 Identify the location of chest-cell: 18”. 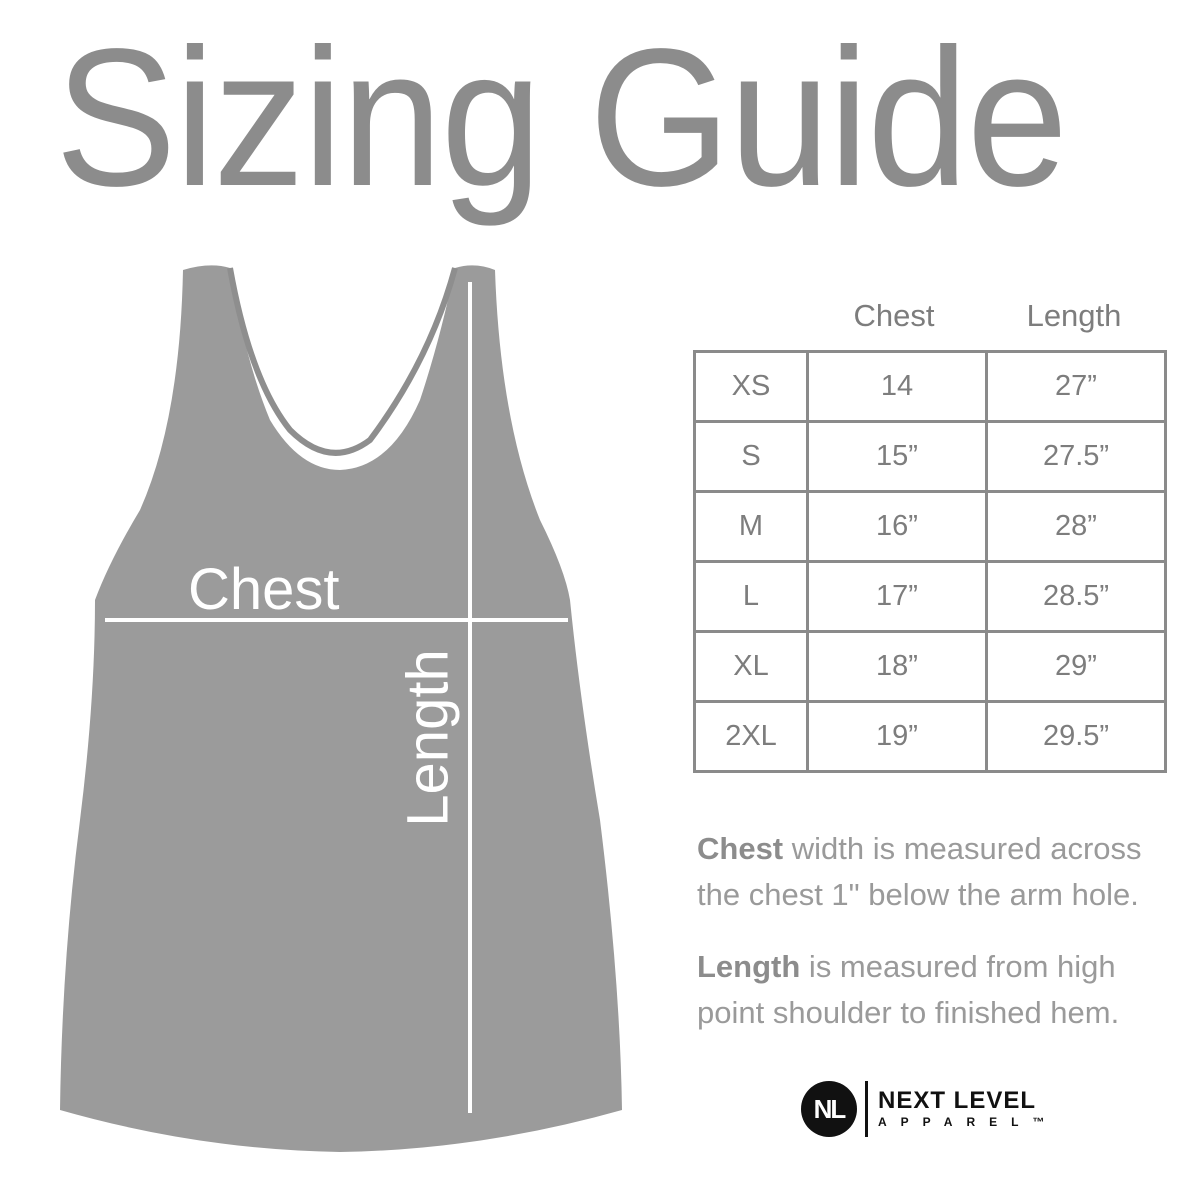
(897, 666).